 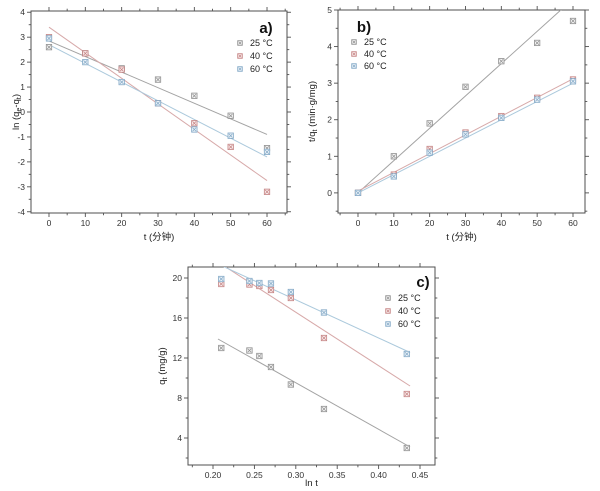 What do you see at coordinates (163, 365) in the screenshot?
I see `y-axis-title: qt (mg/g)` at bounding box center [163, 365].